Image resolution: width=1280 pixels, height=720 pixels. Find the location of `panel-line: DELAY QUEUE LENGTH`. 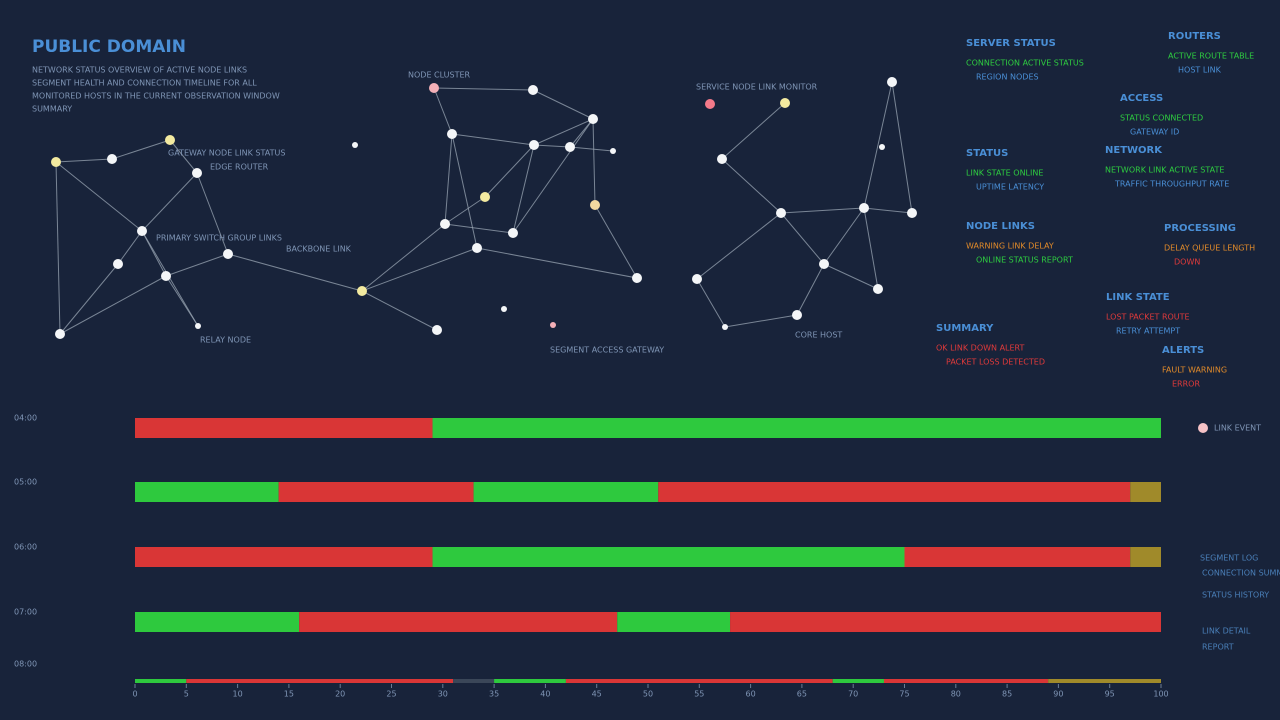

panel-line: DELAY QUEUE LENGTH is located at coordinates (1209, 248).